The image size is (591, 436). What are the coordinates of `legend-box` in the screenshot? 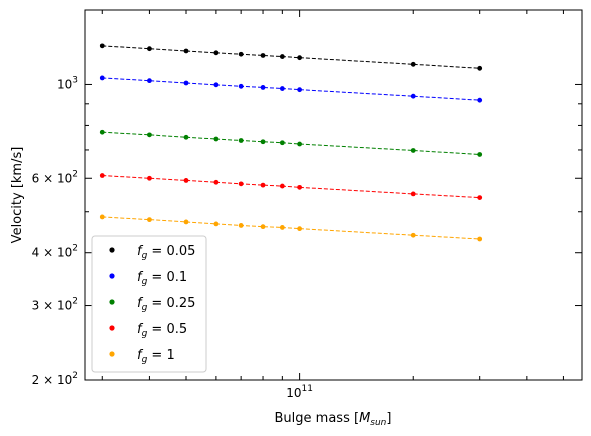 It's located at (149, 304).